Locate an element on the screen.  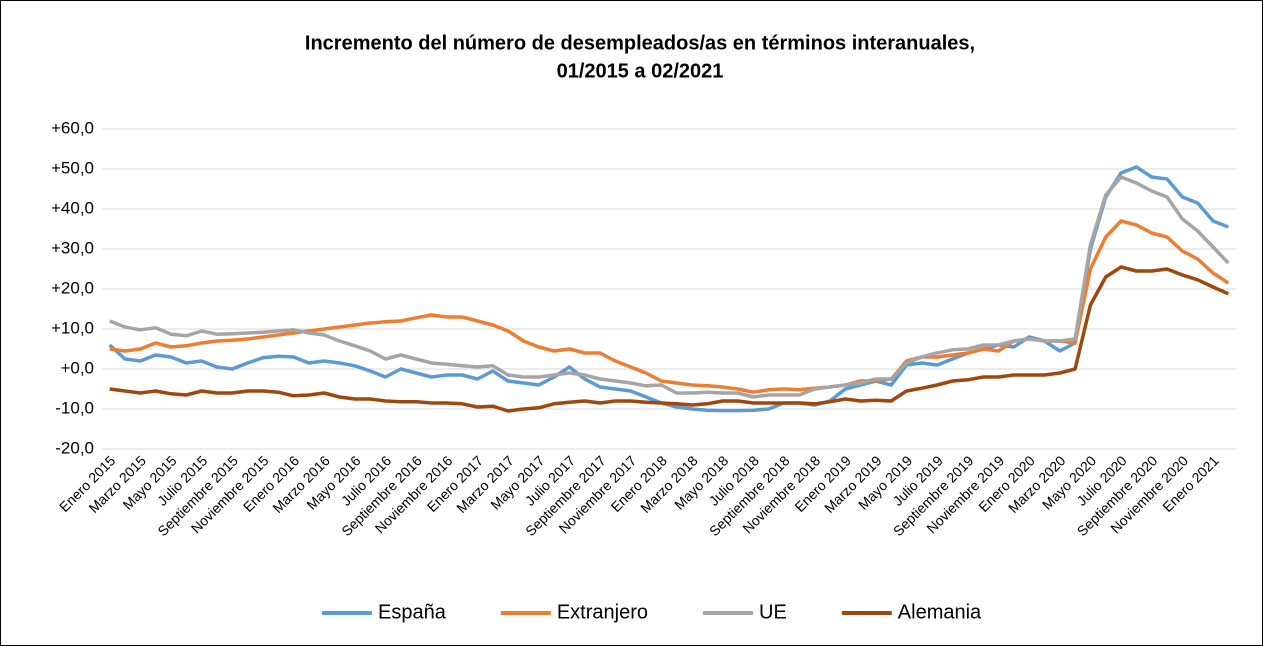
y-tick-label: -20,0 is located at coordinates (74, 447).